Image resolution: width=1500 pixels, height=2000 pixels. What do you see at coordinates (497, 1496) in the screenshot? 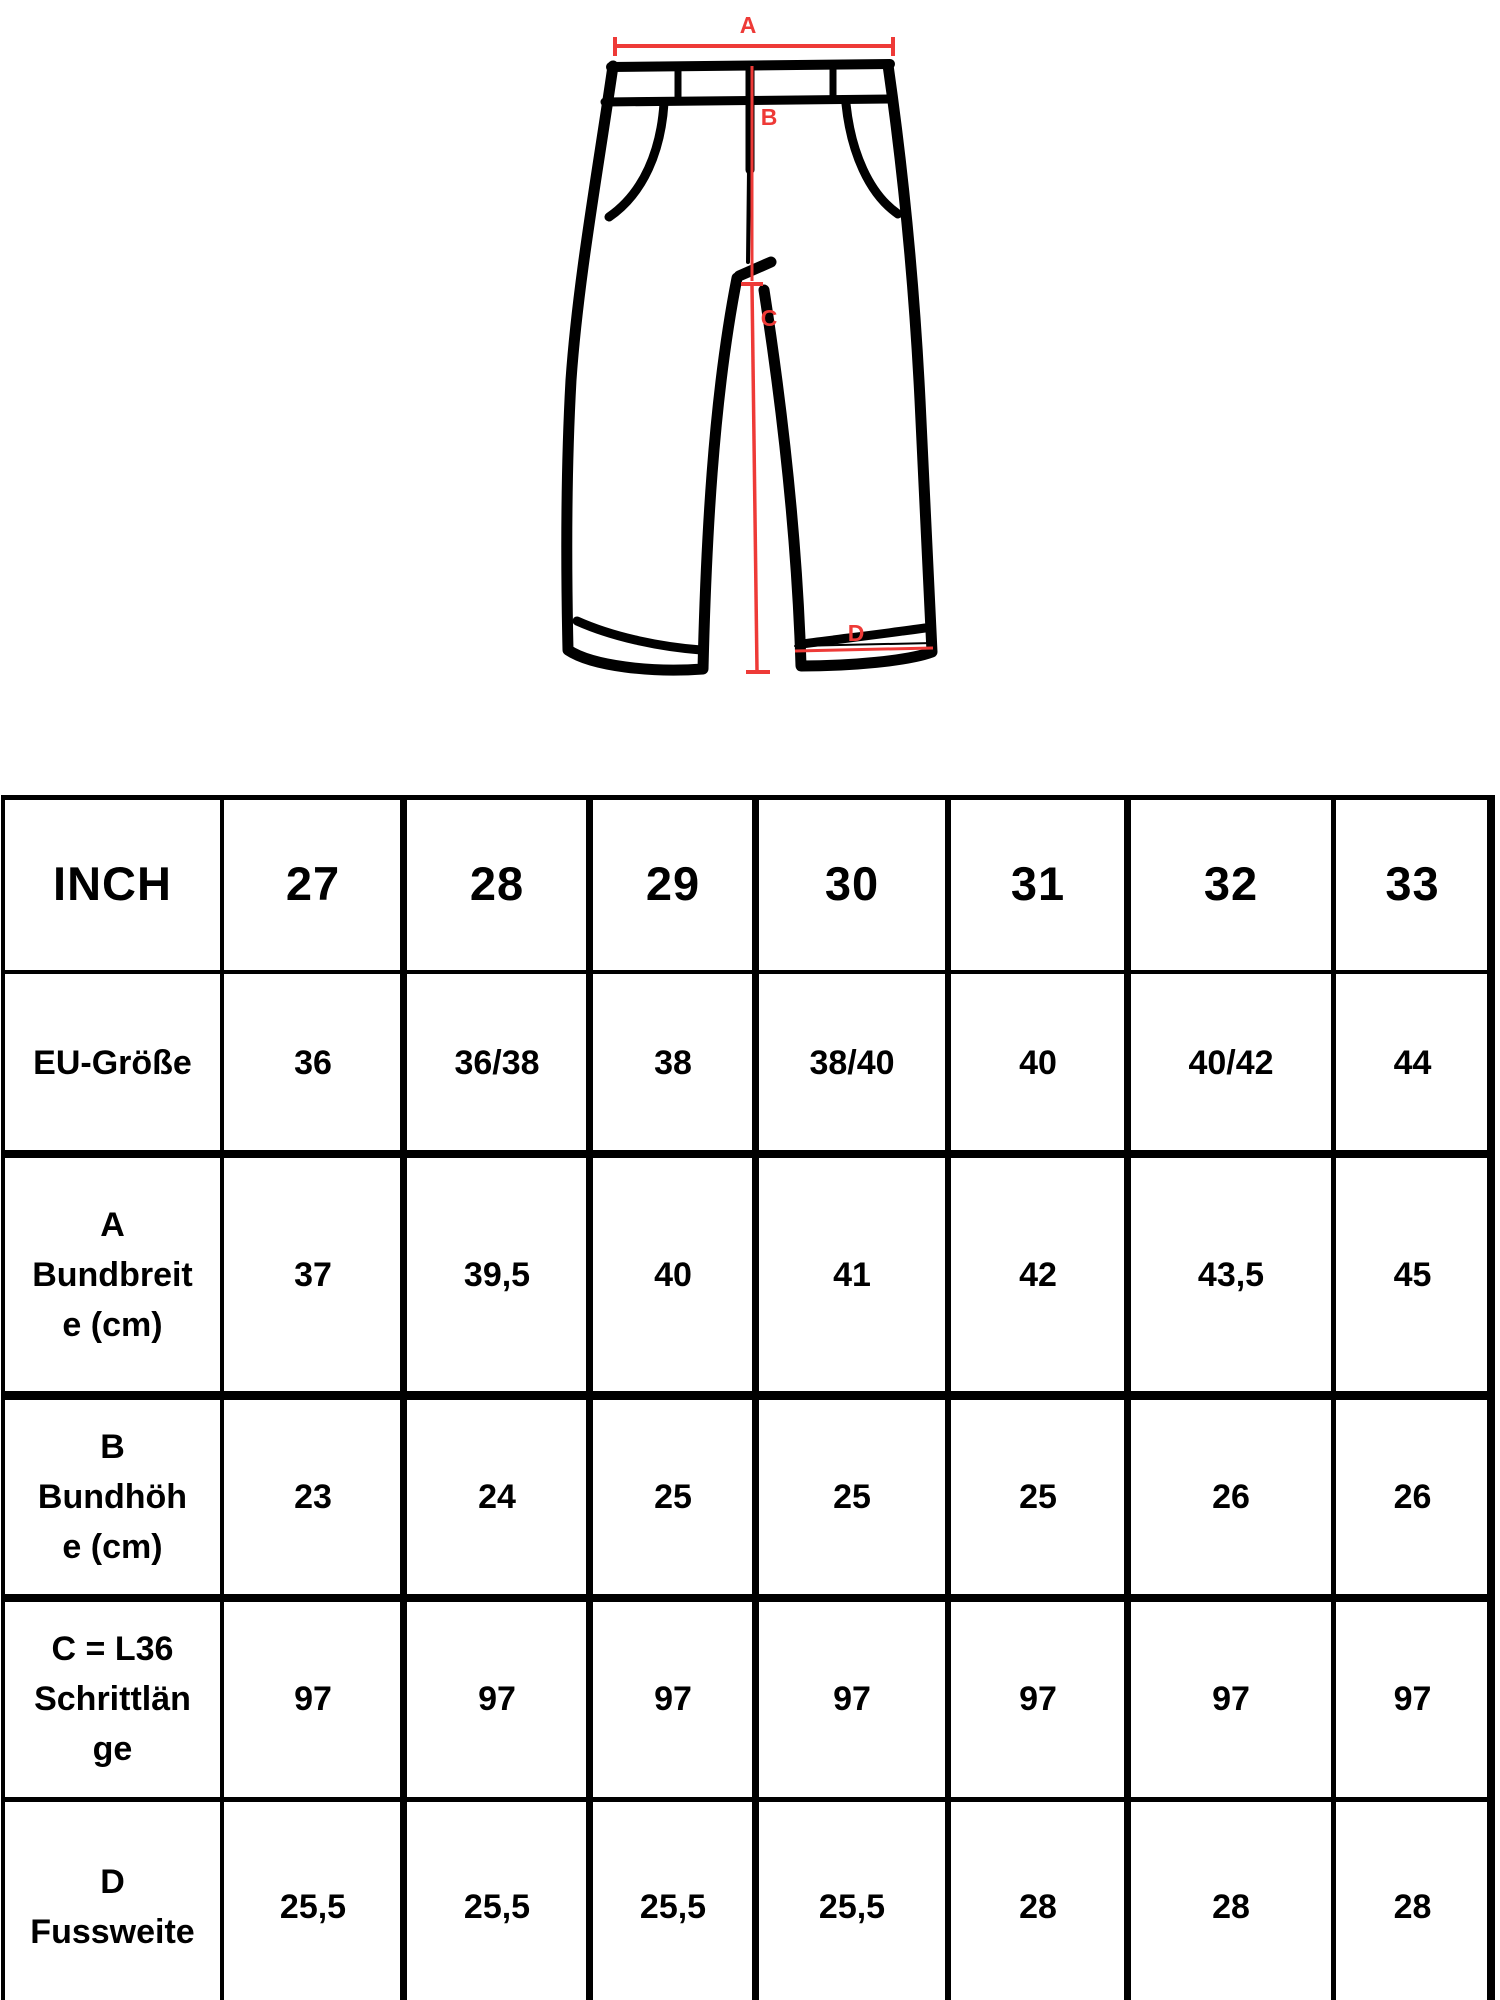
I see `value-cell: 24` at bounding box center [497, 1496].